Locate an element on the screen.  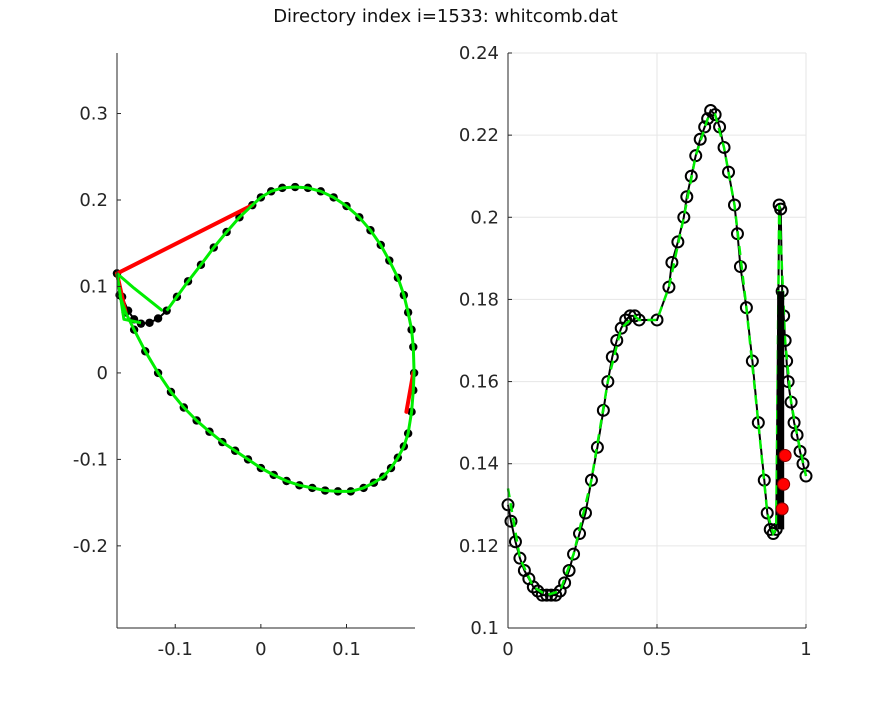
right-y-tick-label: 0.16 is located at coordinates (479, 382).